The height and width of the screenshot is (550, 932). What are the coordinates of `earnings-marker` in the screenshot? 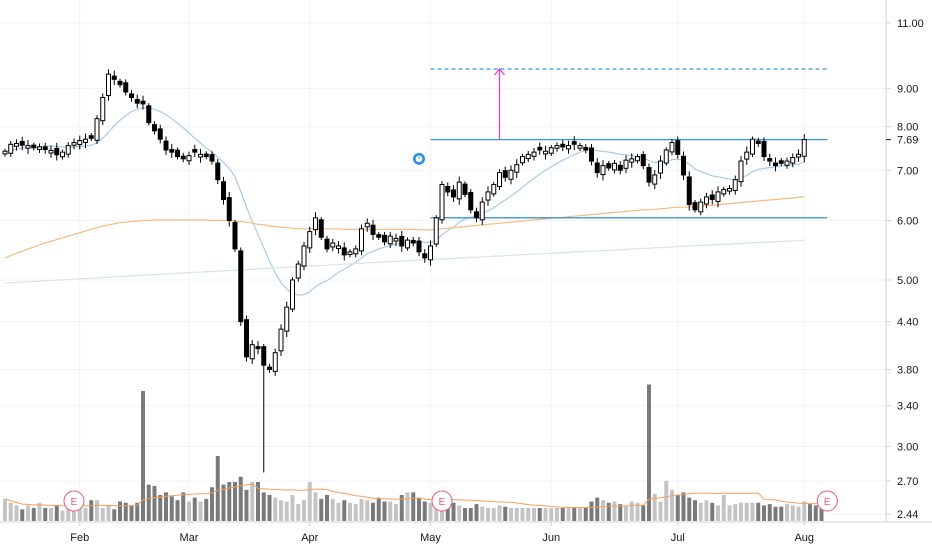 It's located at (442, 501).